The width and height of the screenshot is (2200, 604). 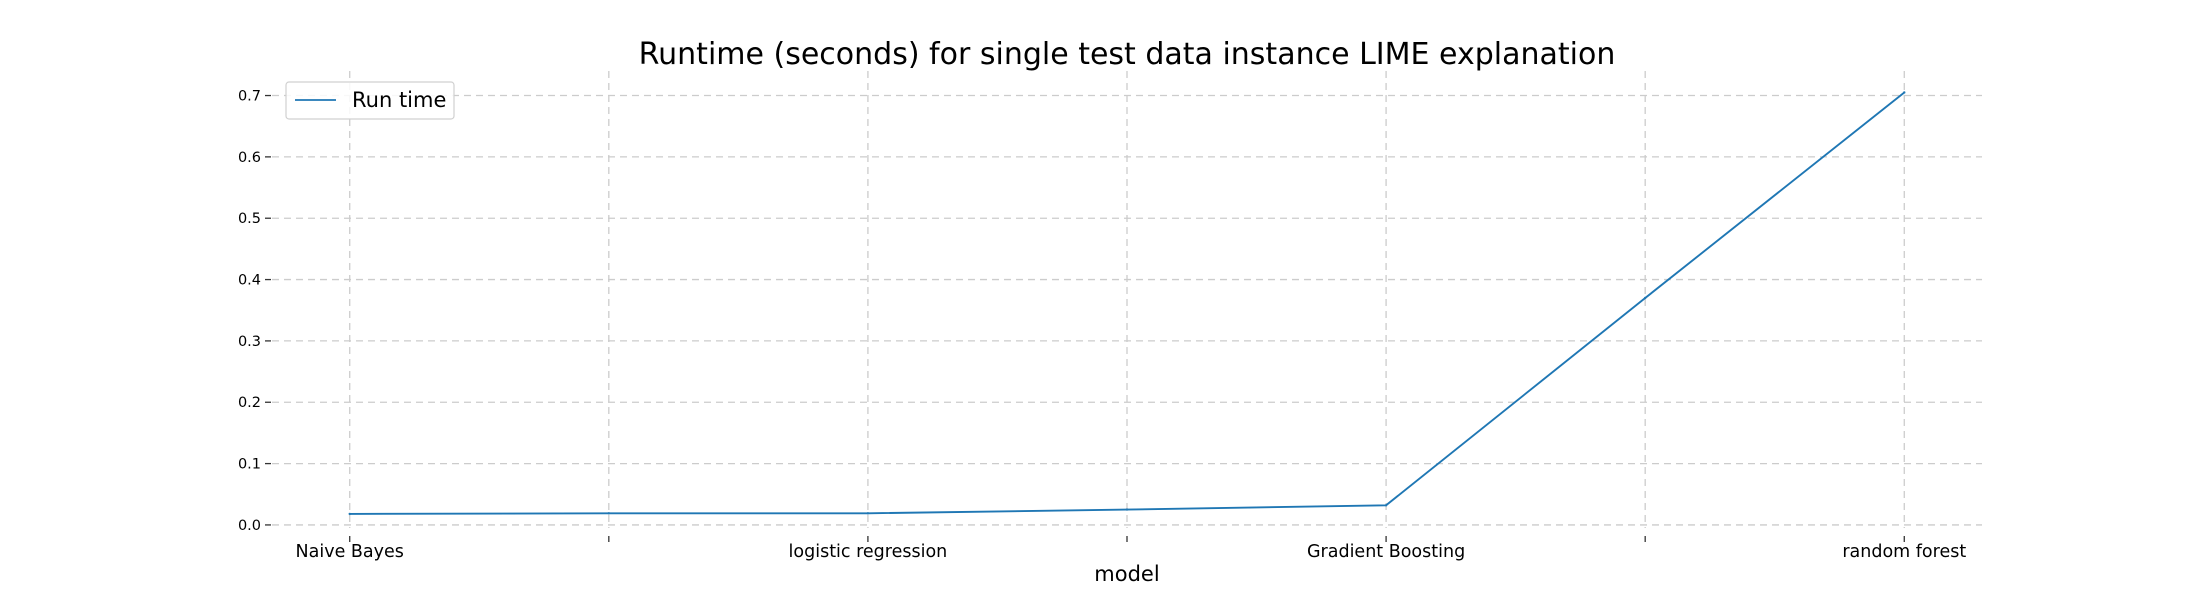 What do you see at coordinates (399, 100) in the screenshot?
I see `legend-label: Run time` at bounding box center [399, 100].